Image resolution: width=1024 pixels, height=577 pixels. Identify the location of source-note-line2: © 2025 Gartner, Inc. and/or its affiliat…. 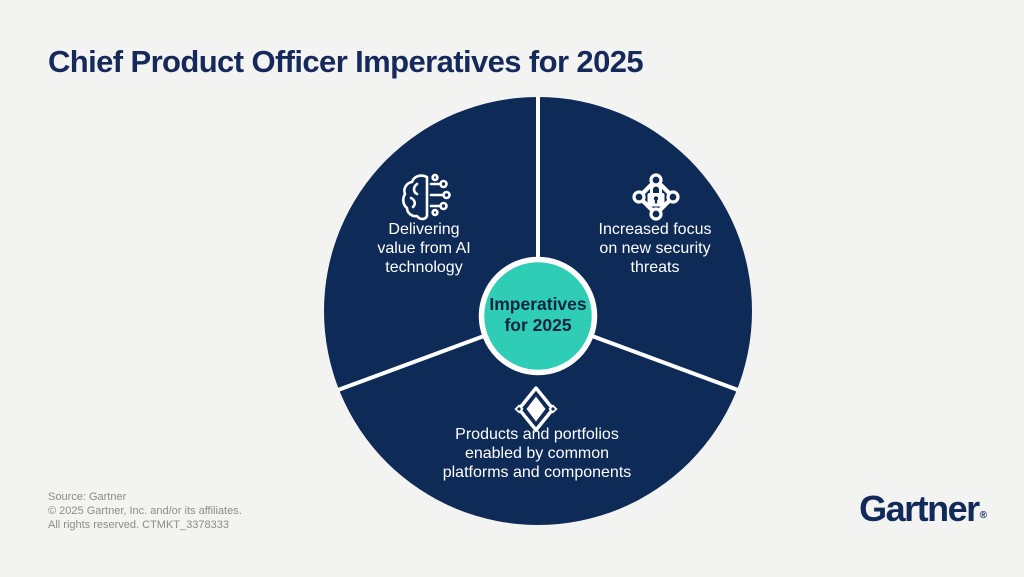
(145, 510).